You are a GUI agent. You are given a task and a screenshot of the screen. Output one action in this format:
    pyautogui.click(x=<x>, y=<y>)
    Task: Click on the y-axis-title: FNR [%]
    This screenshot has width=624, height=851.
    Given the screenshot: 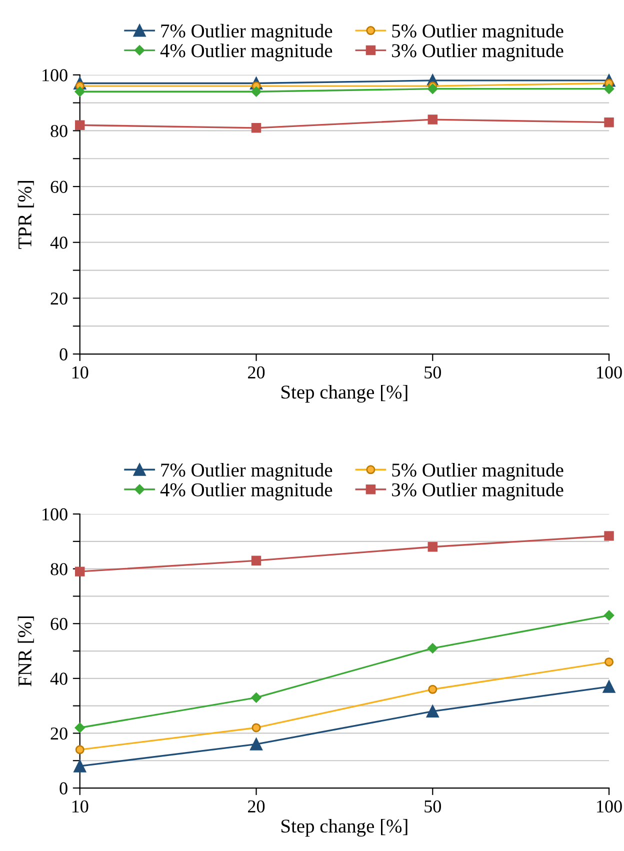 What is the action you would take?
    pyautogui.click(x=26, y=651)
    